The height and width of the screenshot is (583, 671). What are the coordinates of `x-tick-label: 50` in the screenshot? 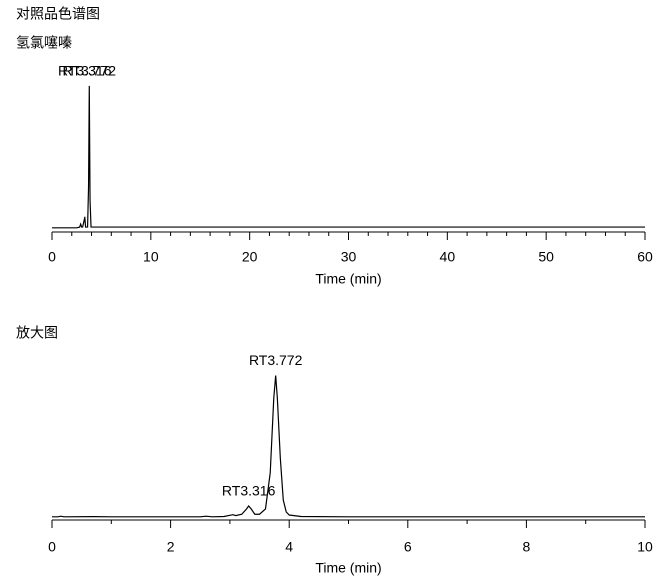 It's located at (546, 257).